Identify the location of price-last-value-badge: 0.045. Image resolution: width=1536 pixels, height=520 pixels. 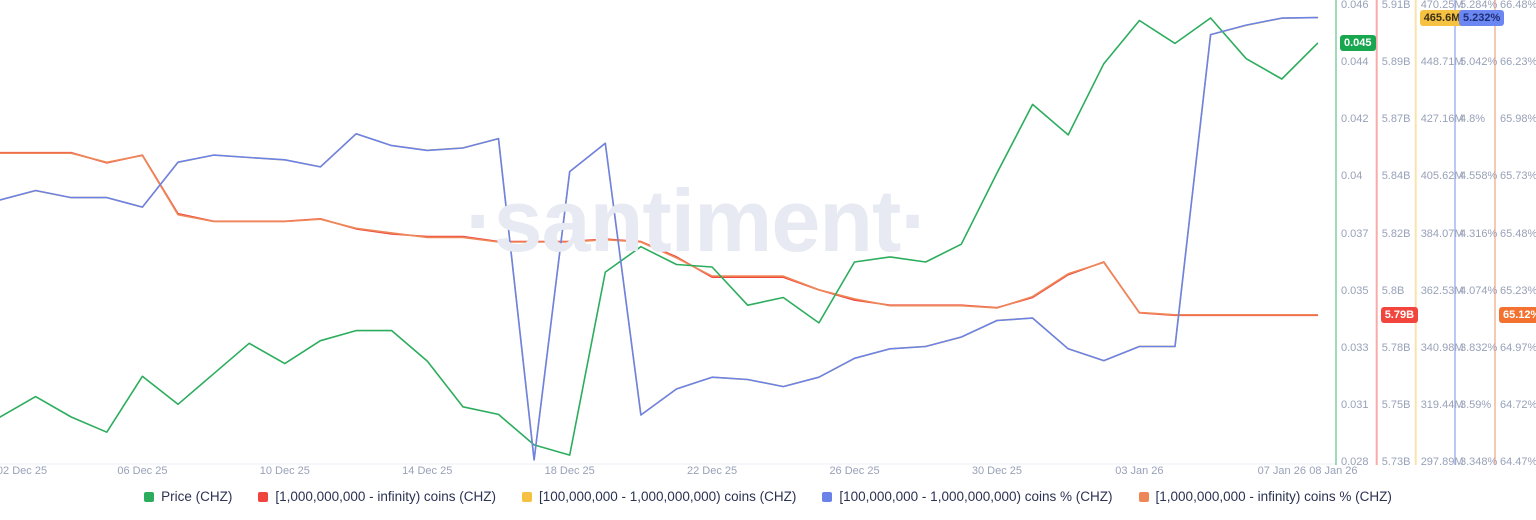
(1358, 43).